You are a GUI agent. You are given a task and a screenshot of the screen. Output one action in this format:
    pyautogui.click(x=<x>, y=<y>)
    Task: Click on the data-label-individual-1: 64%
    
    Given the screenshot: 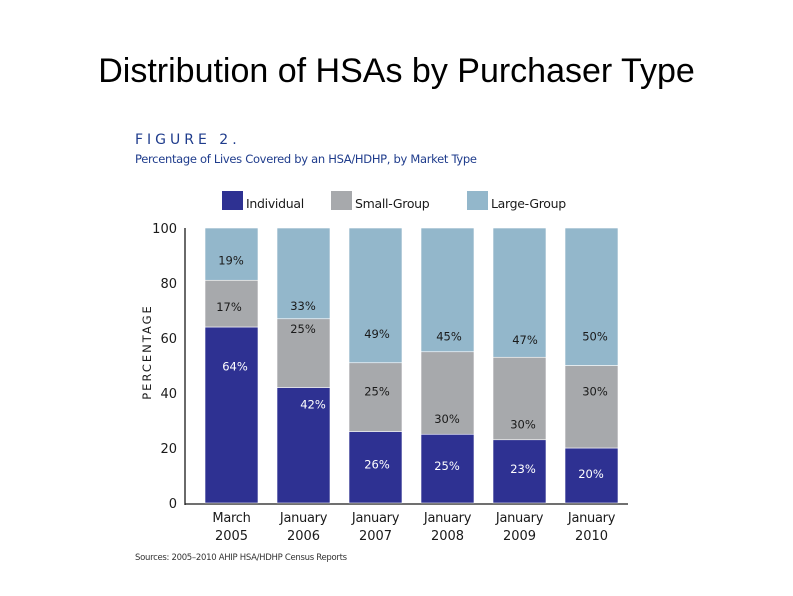 What is the action you would take?
    pyautogui.click(x=235, y=367)
    